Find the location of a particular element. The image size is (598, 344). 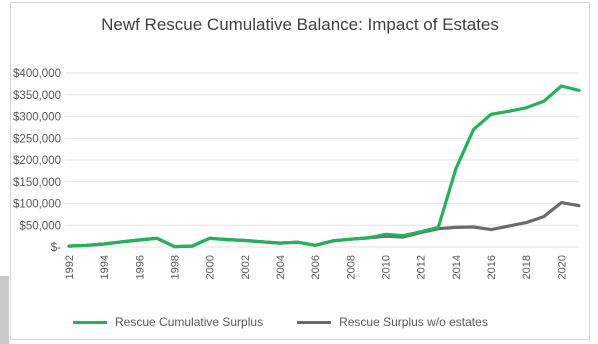

y-tick-label: $400,000 is located at coordinates (37, 74).